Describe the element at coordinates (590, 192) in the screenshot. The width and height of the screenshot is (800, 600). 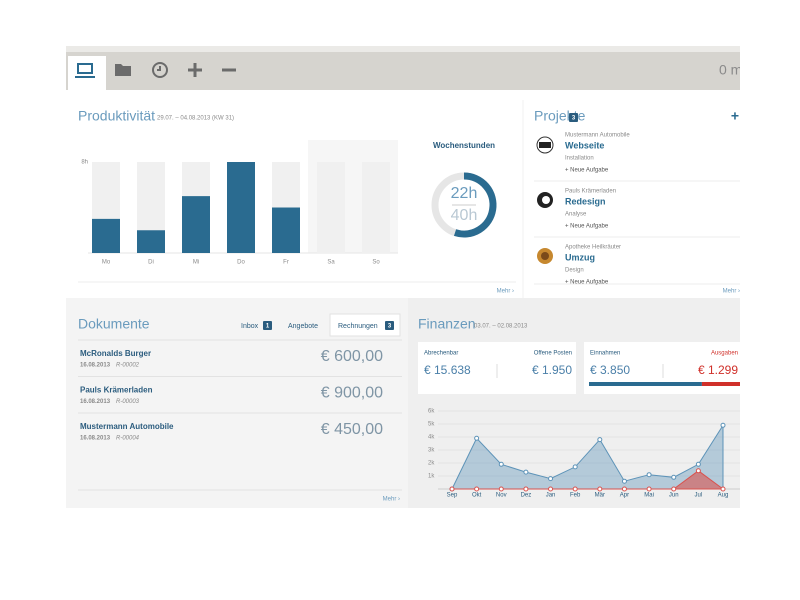
I see `project-client: Pauls Krämerladen` at that location.